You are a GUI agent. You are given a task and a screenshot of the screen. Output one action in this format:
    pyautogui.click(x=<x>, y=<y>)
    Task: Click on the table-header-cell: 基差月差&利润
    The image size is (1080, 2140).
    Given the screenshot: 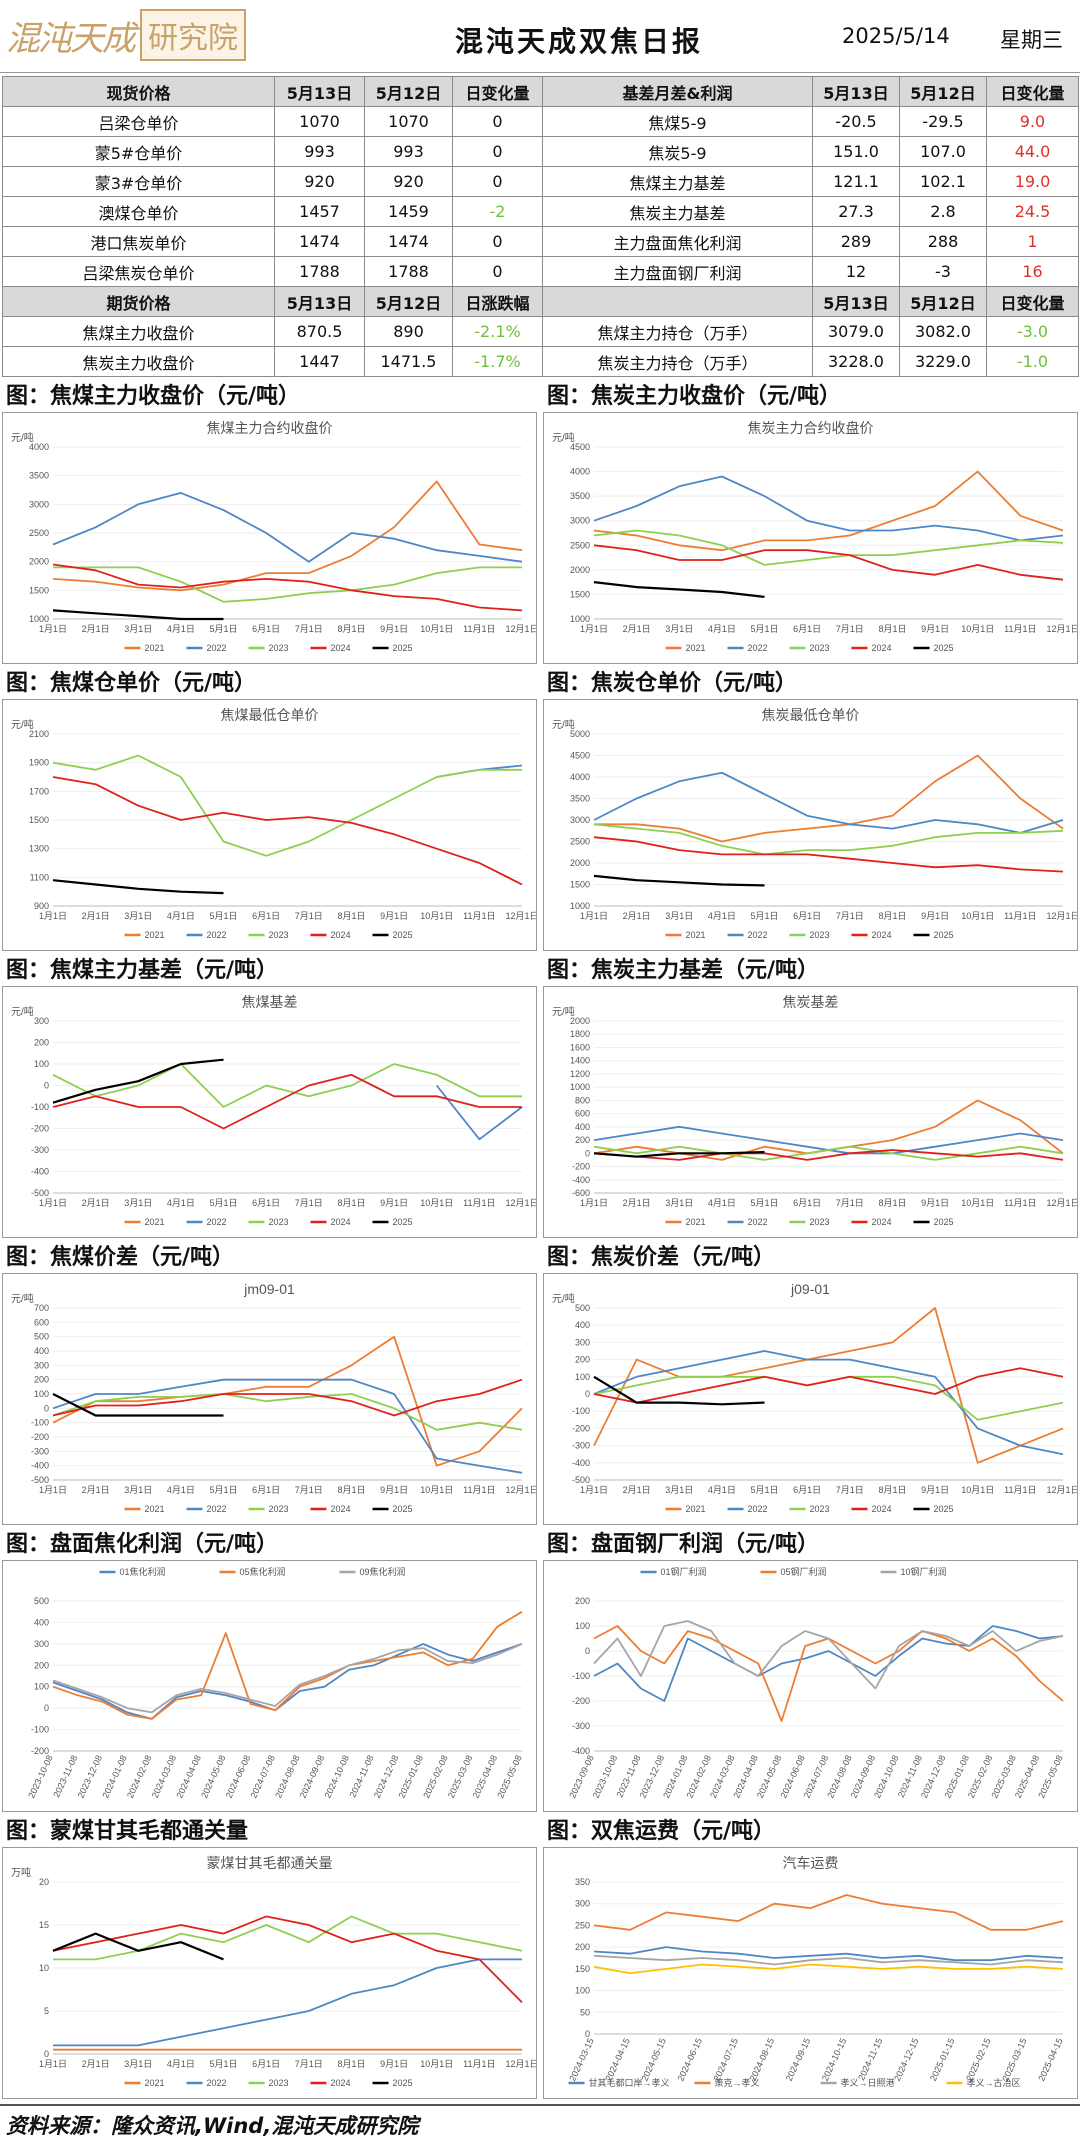 What is the action you would take?
    pyautogui.click(x=677, y=91)
    